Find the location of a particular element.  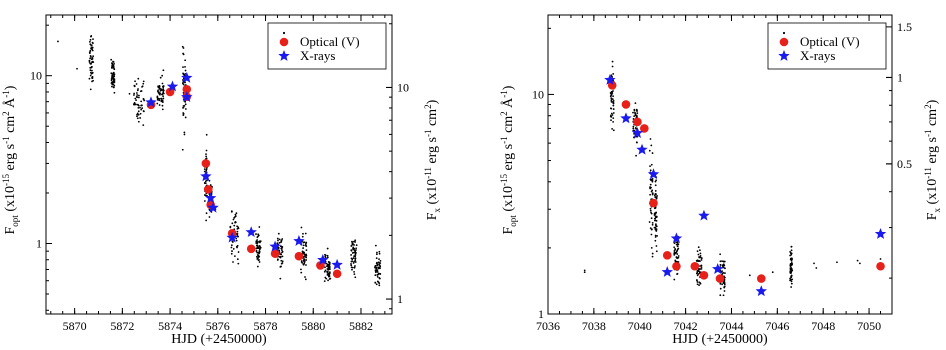

y-right-axis-title: Fx (x10-11 erg s-1 cm2) is located at coordinates (432, 159).